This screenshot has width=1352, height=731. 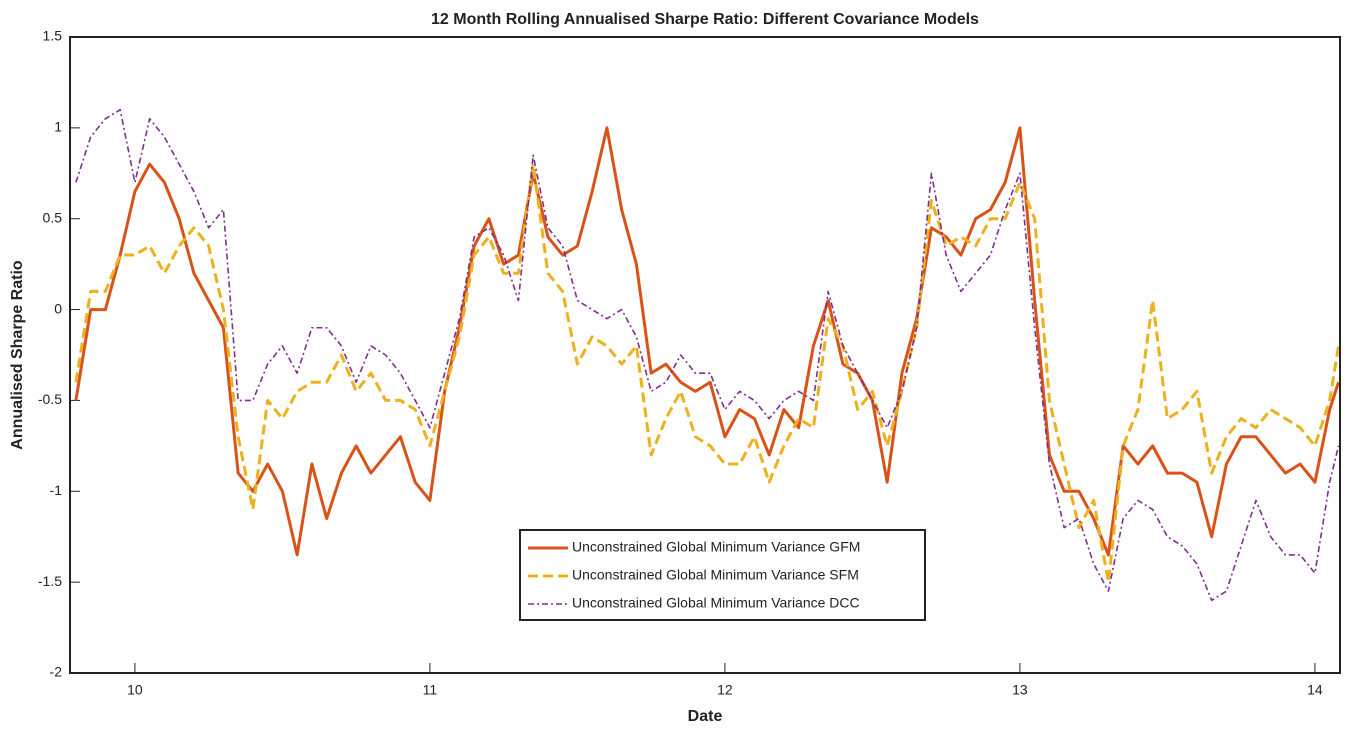 What do you see at coordinates (56, 490) in the screenshot?
I see `y-tick-label: -1` at bounding box center [56, 490].